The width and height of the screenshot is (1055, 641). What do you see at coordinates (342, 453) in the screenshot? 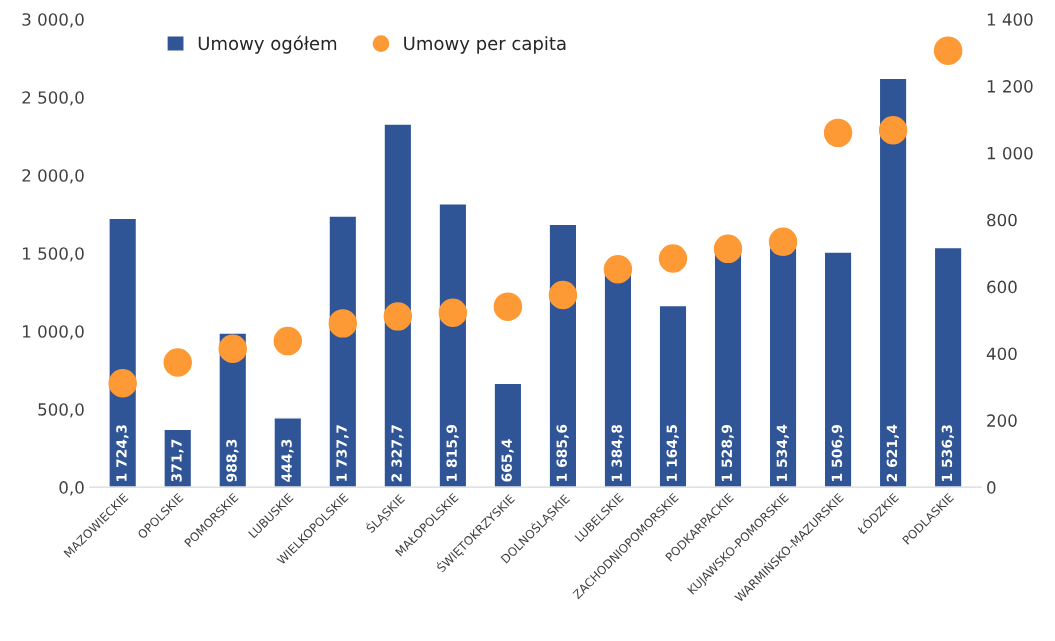
I see `data-label: 1 737,7` at bounding box center [342, 453].